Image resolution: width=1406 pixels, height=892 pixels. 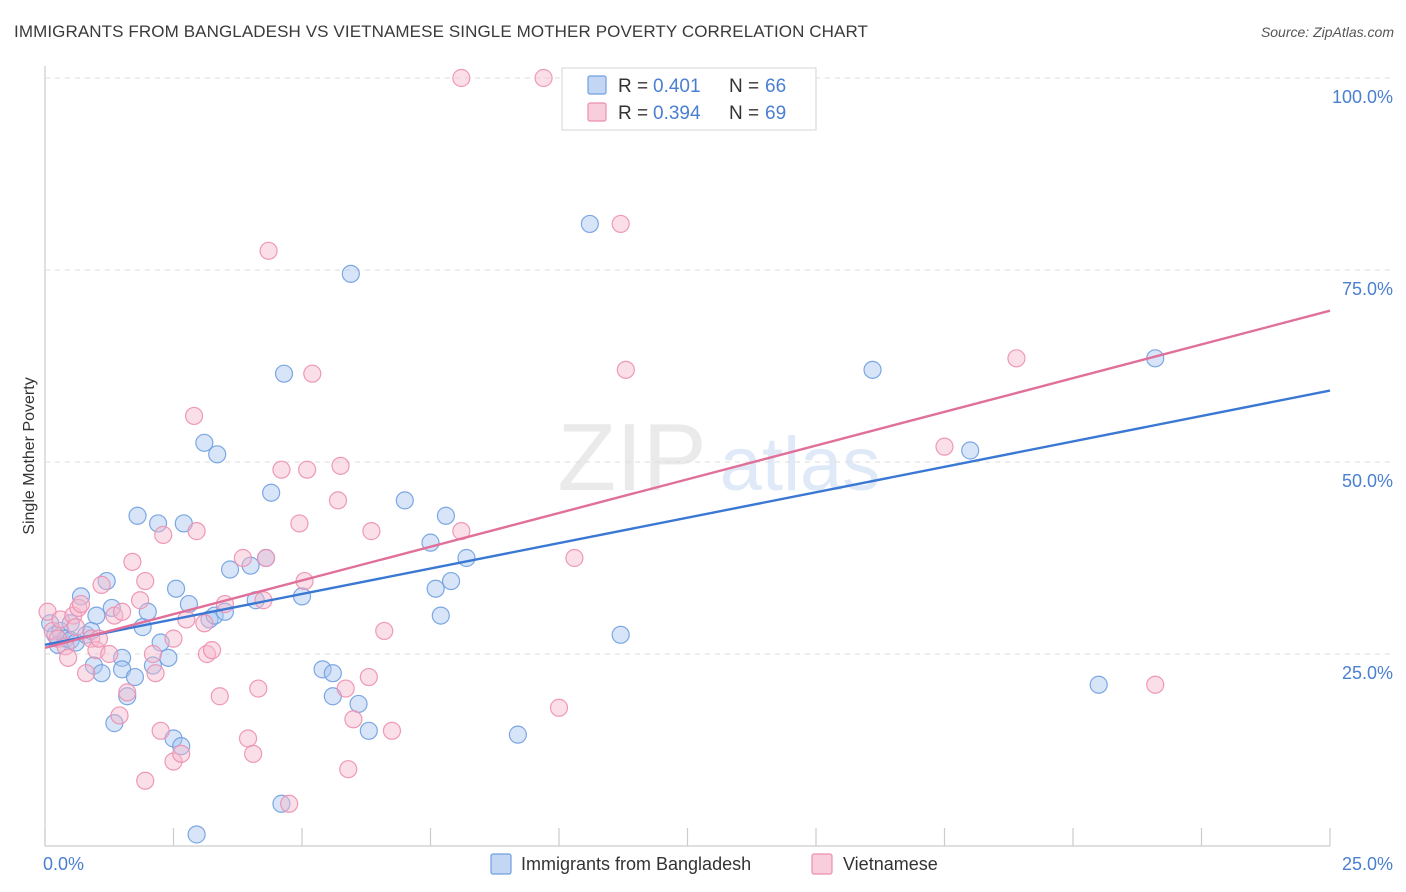 I want to click on bottom-legend-swatch-vietnamese, so click(x=822, y=864).